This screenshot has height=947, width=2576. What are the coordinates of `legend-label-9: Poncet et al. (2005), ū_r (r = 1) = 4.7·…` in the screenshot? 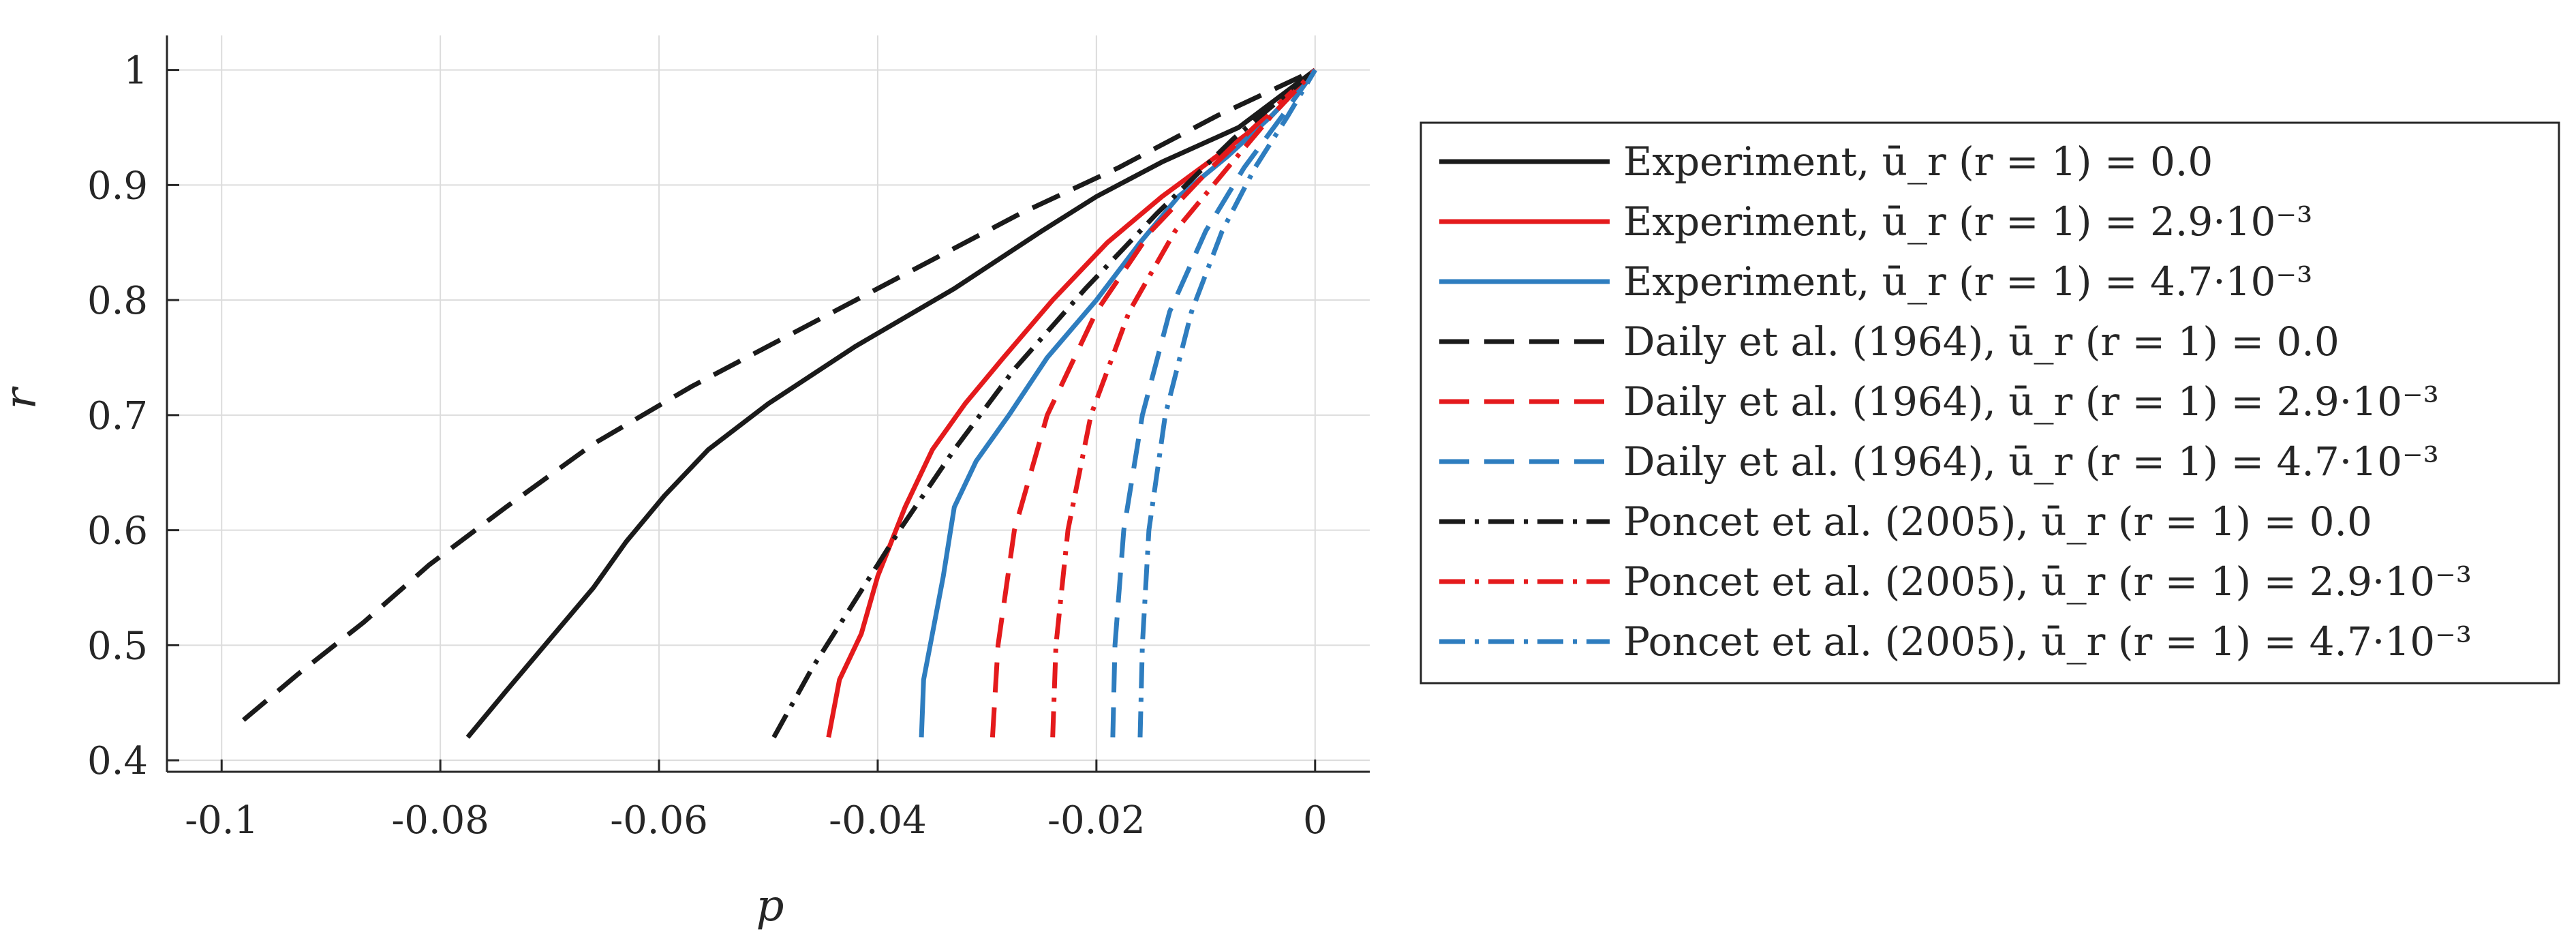 It's located at (2047, 641).